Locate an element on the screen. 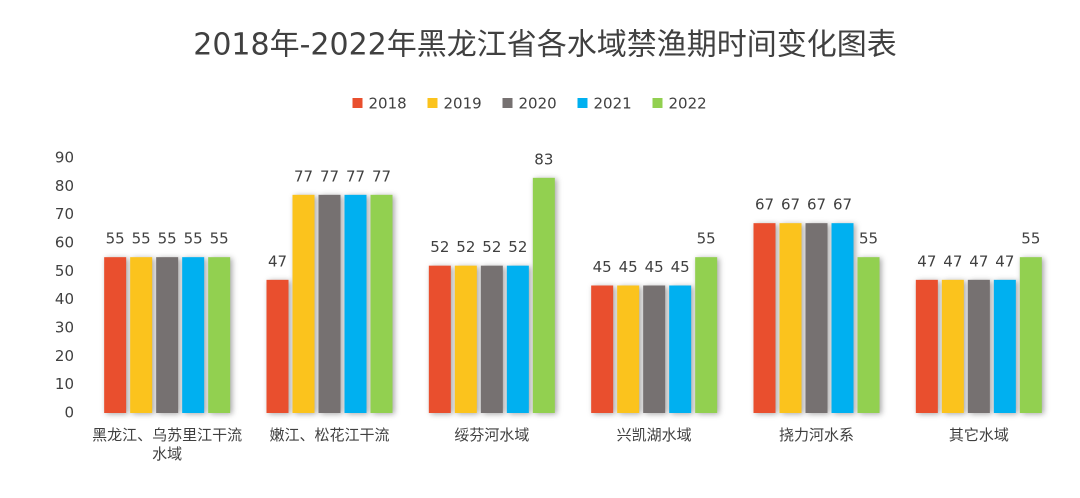 Image resolution: width=1080 pixels, height=498 pixels. legend-label: 2019 is located at coordinates (463, 104).